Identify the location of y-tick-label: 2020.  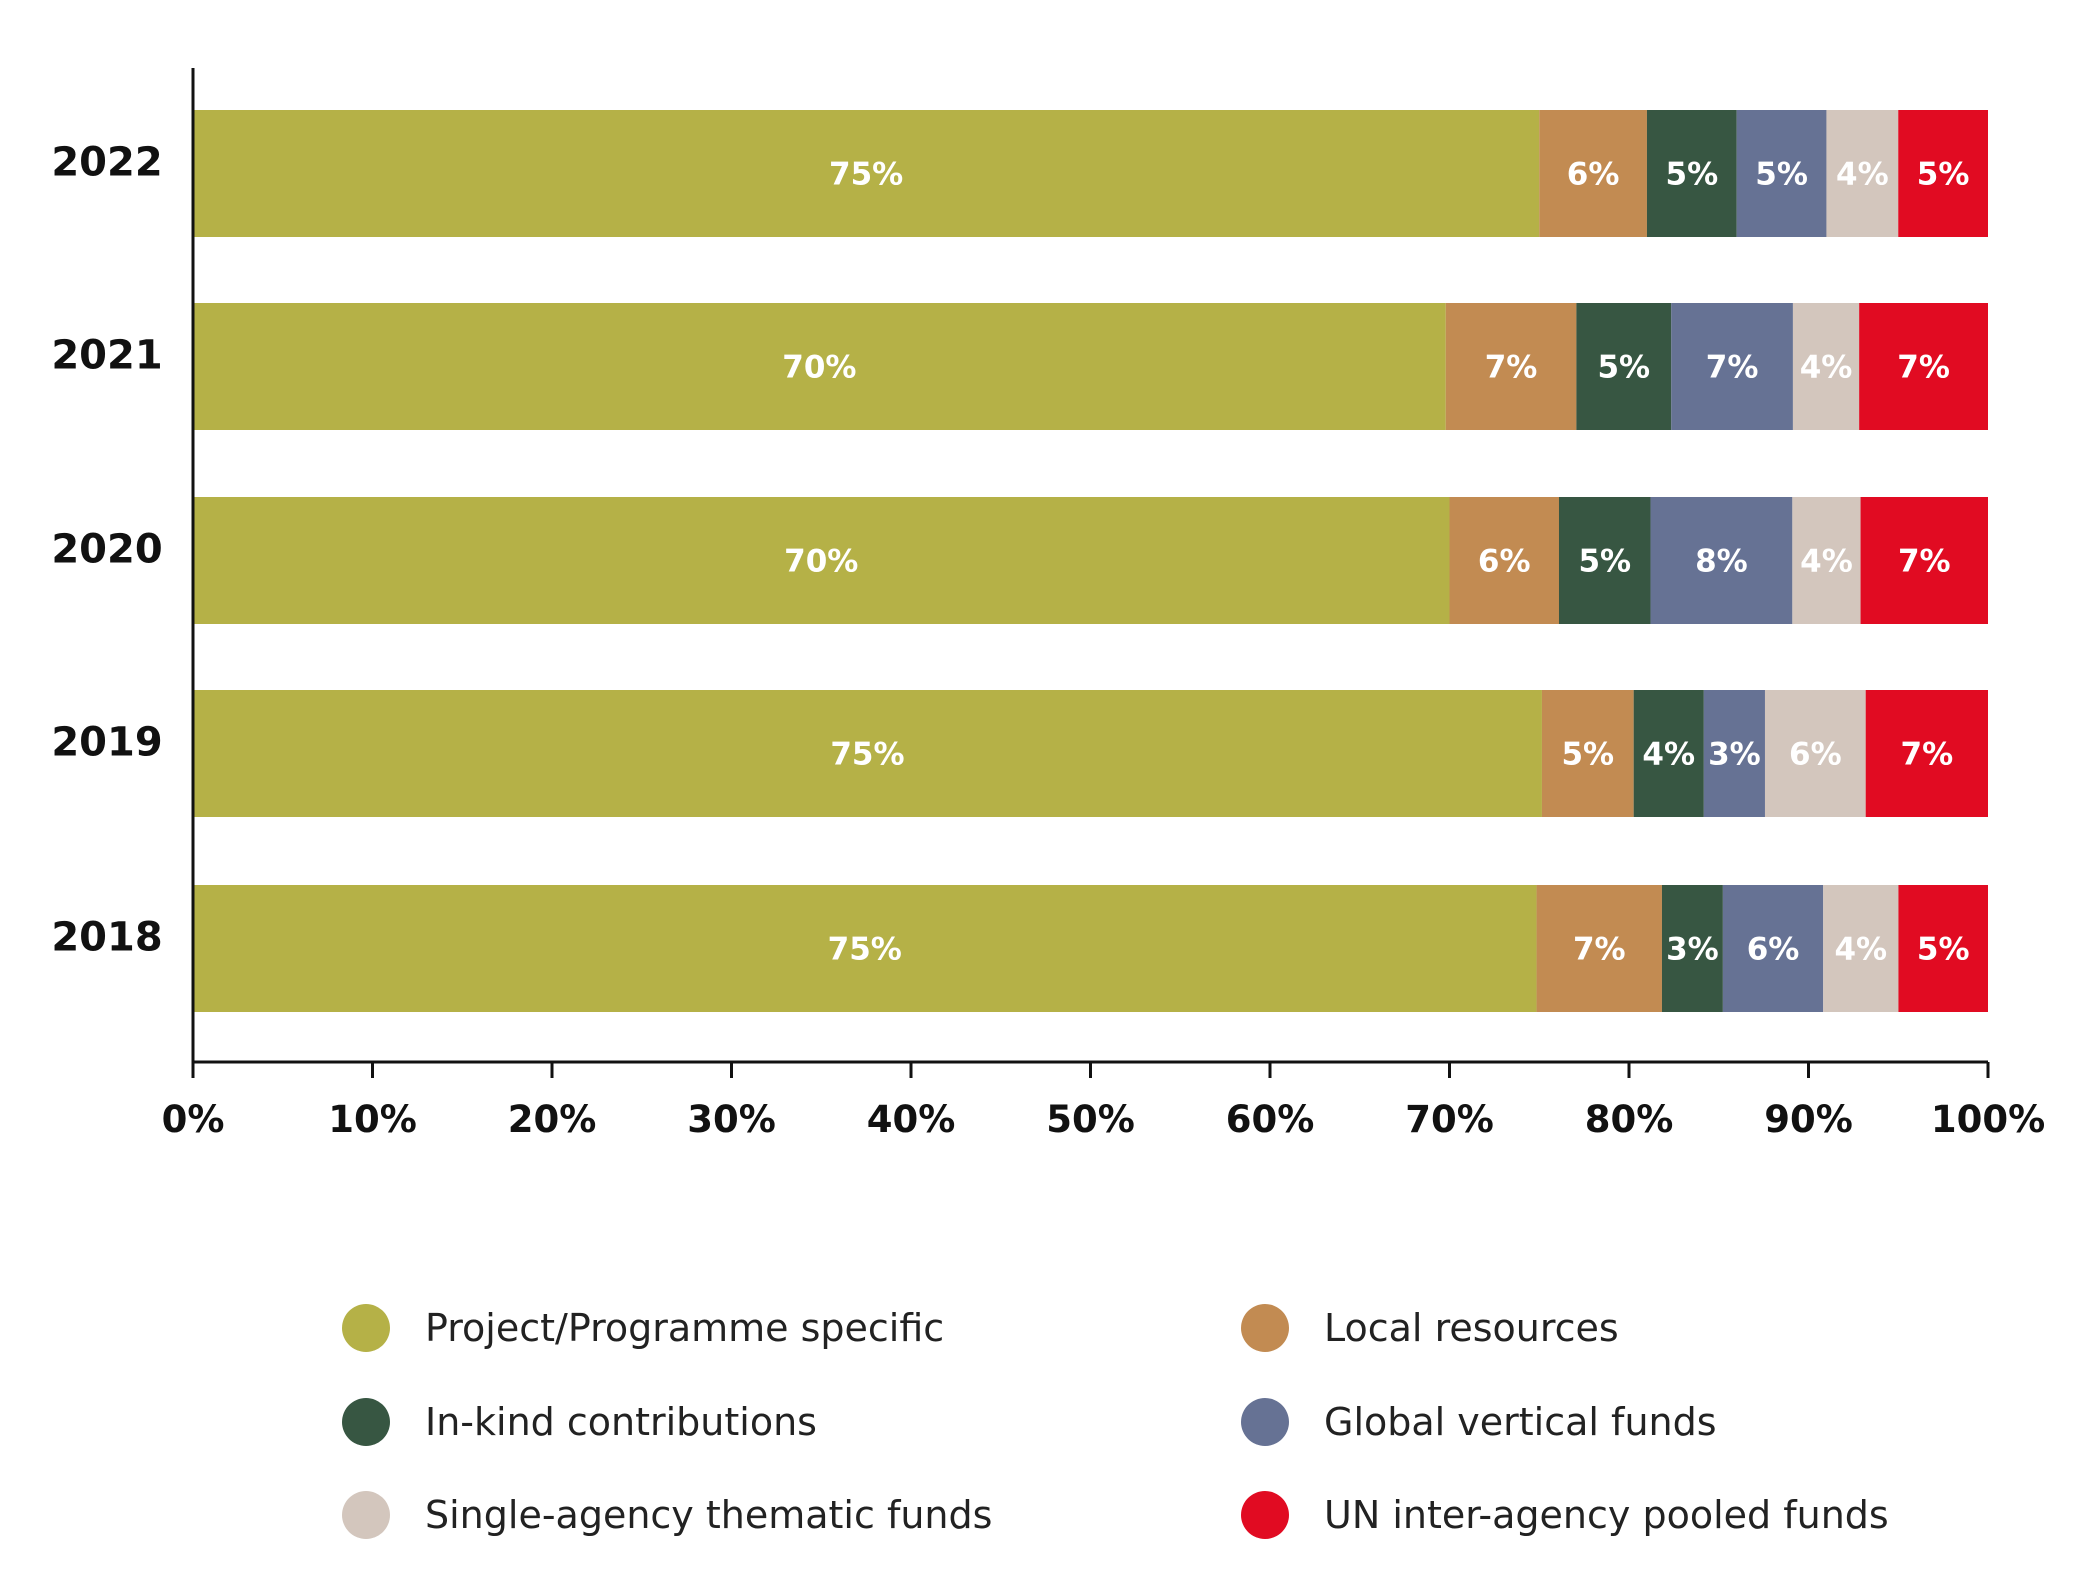
(106, 550).